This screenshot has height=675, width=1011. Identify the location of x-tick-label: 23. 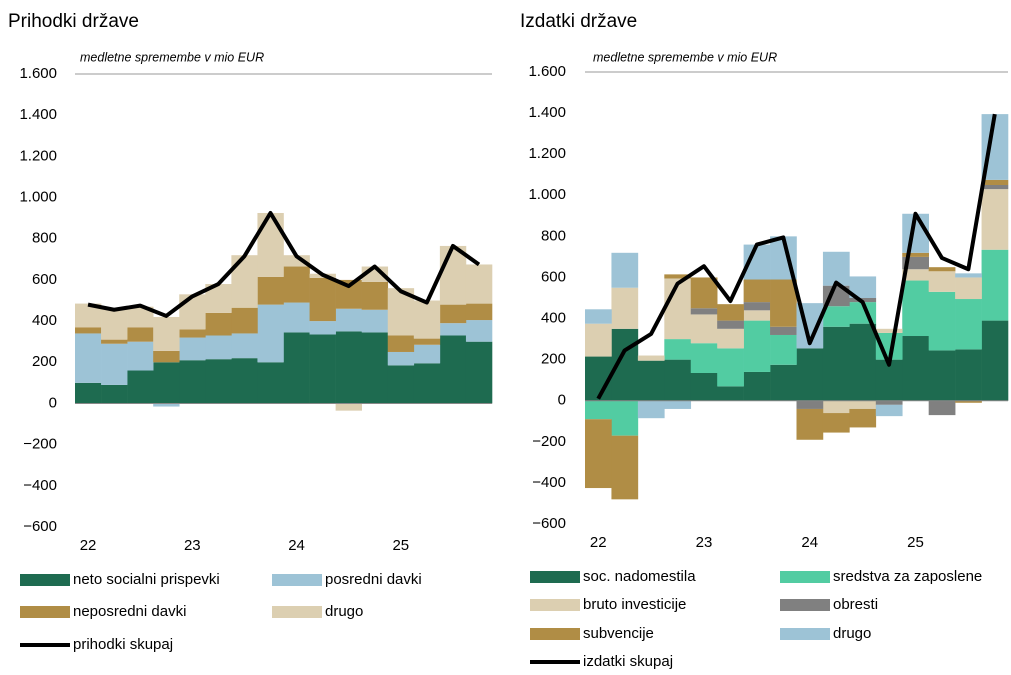
(704, 542).